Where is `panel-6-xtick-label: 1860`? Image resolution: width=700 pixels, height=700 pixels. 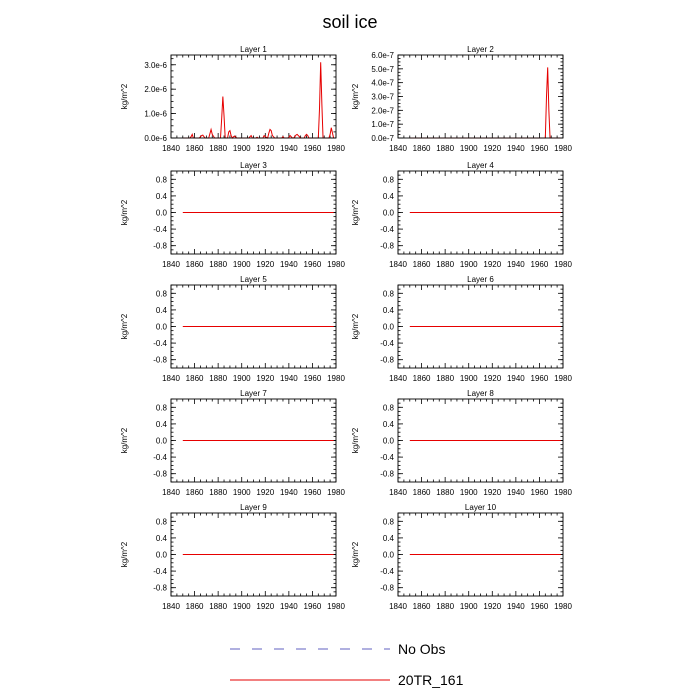 panel-6-xtick-label: 1860 is located at coordinates (422, 378).